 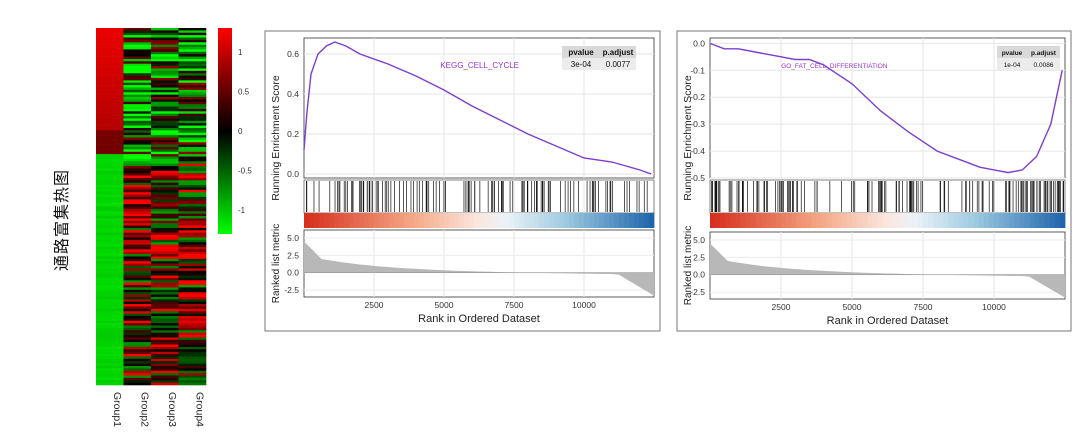 What do you see at coordinates (599, 64) in the screenshot?
I see `stats-row-bg` at bounding box center [599, 64].